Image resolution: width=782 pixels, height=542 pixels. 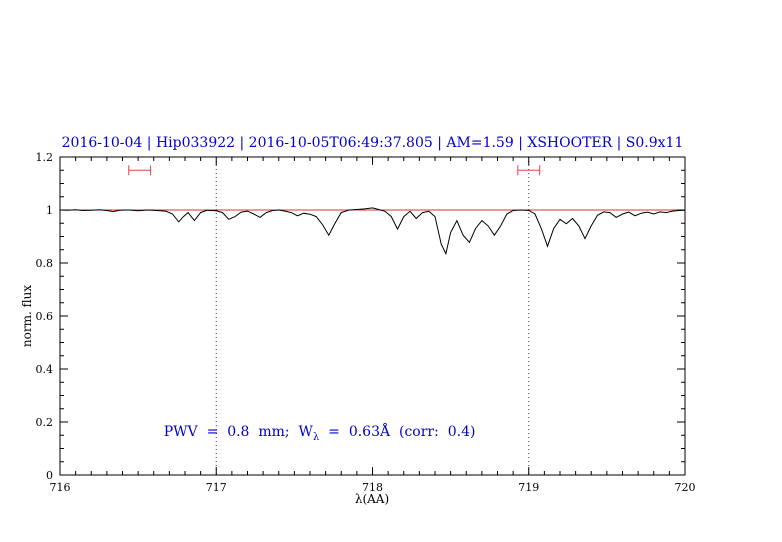 What do you see at coordinates (372, 487) in the screenshot?
I see `x-tick-label: 718` at bounding box center [372, 487].